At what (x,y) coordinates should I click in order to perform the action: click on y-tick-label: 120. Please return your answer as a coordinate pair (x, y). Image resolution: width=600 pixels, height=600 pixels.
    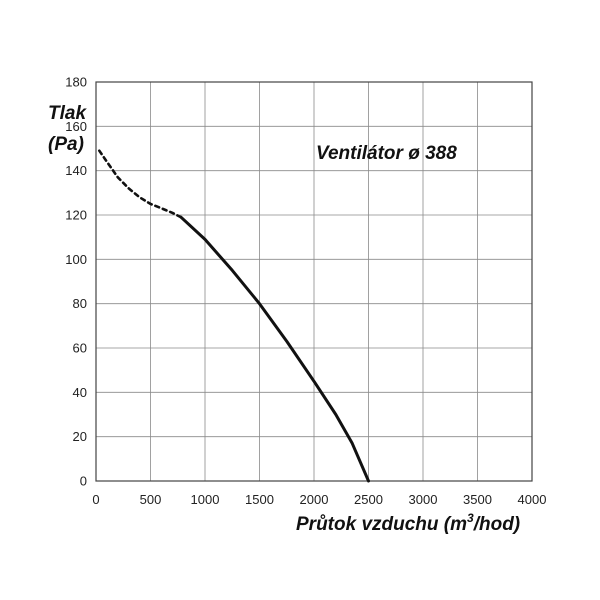
    Looking at the image, I should click on (76, 215).